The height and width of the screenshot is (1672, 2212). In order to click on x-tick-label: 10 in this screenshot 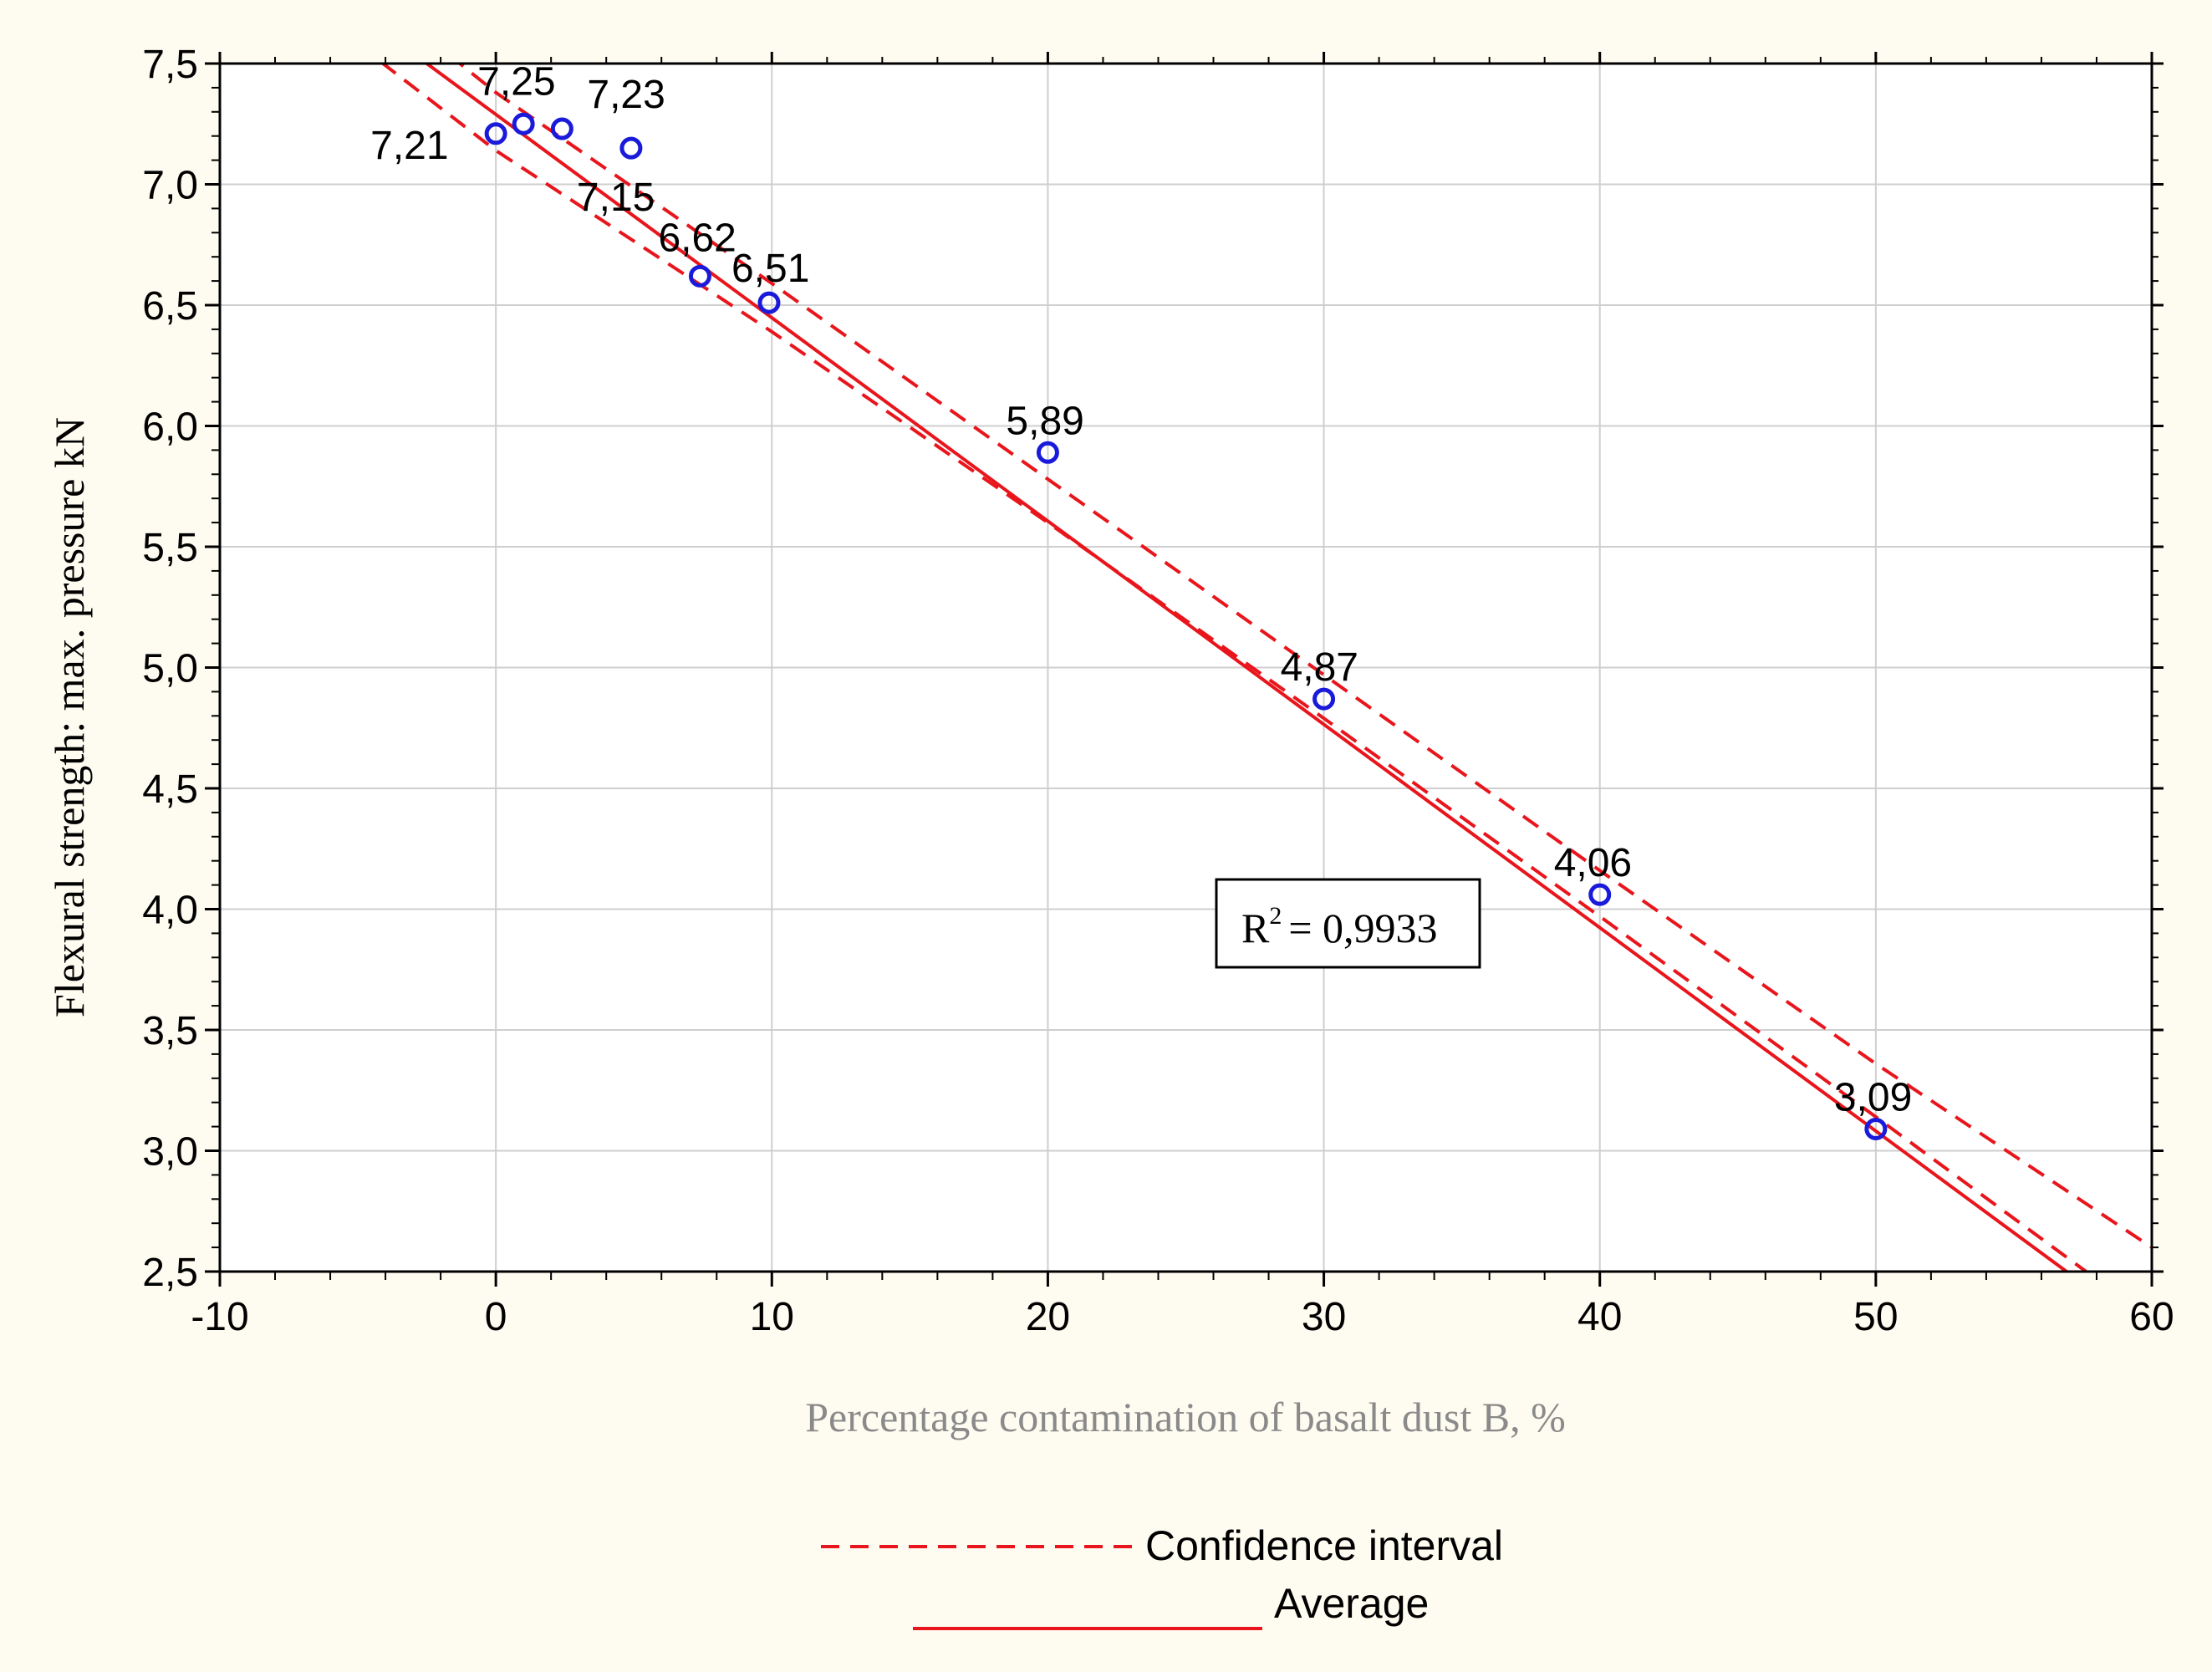, I will do `click(772, 1317)`.